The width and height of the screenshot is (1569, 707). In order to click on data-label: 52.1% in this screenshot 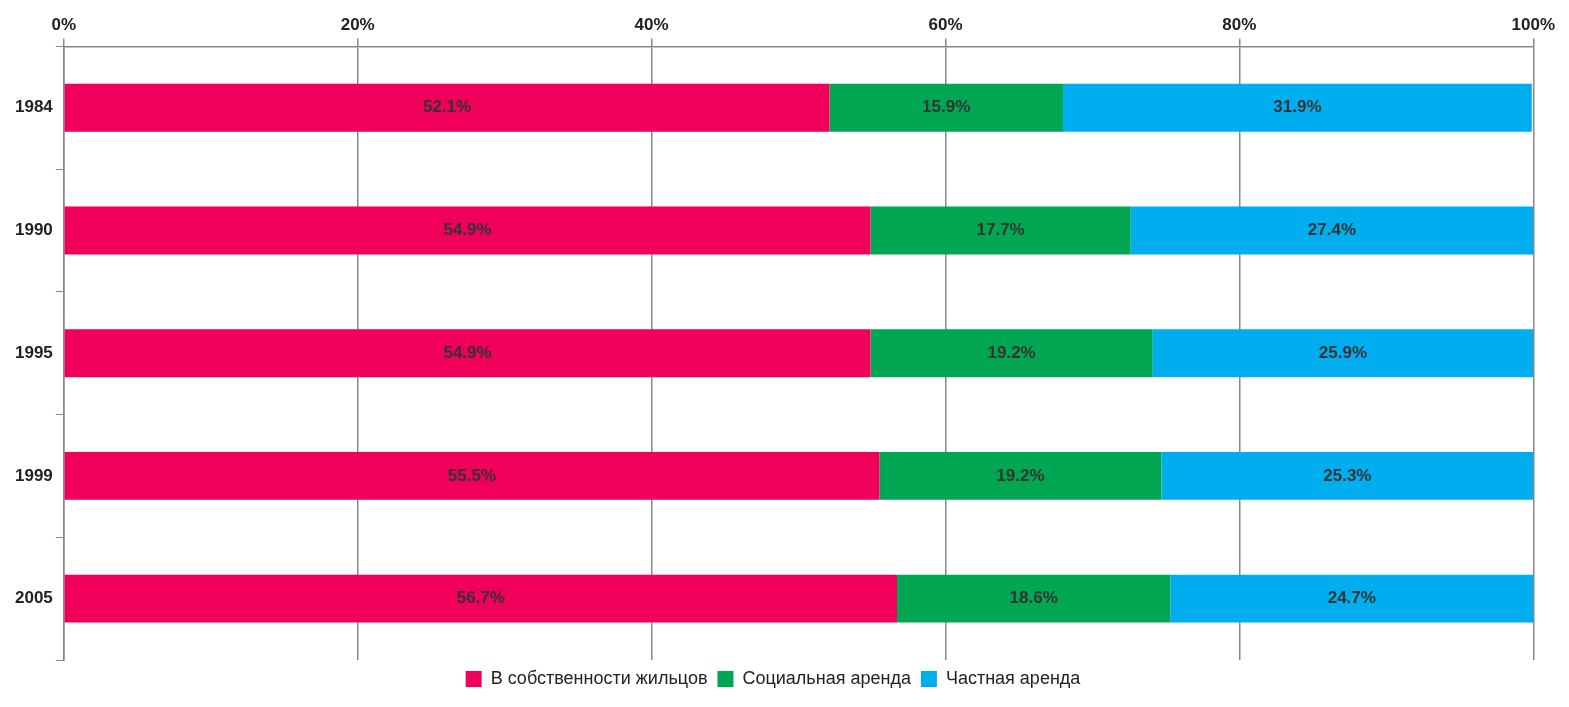, I will do `click(447, 107)`.